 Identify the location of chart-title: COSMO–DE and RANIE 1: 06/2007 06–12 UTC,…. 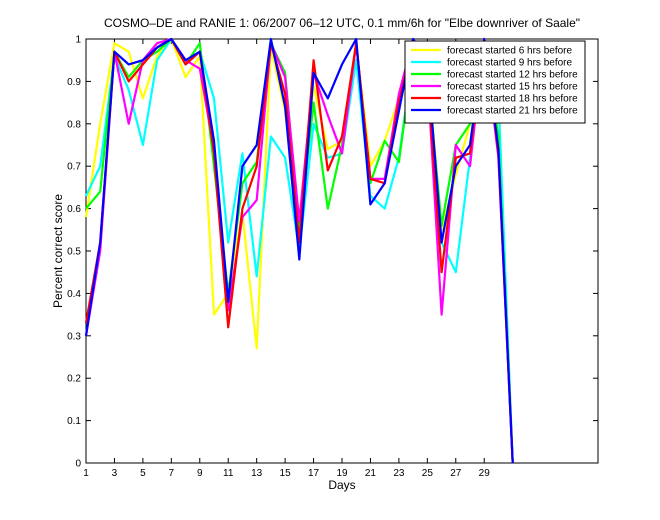
(342, 23).